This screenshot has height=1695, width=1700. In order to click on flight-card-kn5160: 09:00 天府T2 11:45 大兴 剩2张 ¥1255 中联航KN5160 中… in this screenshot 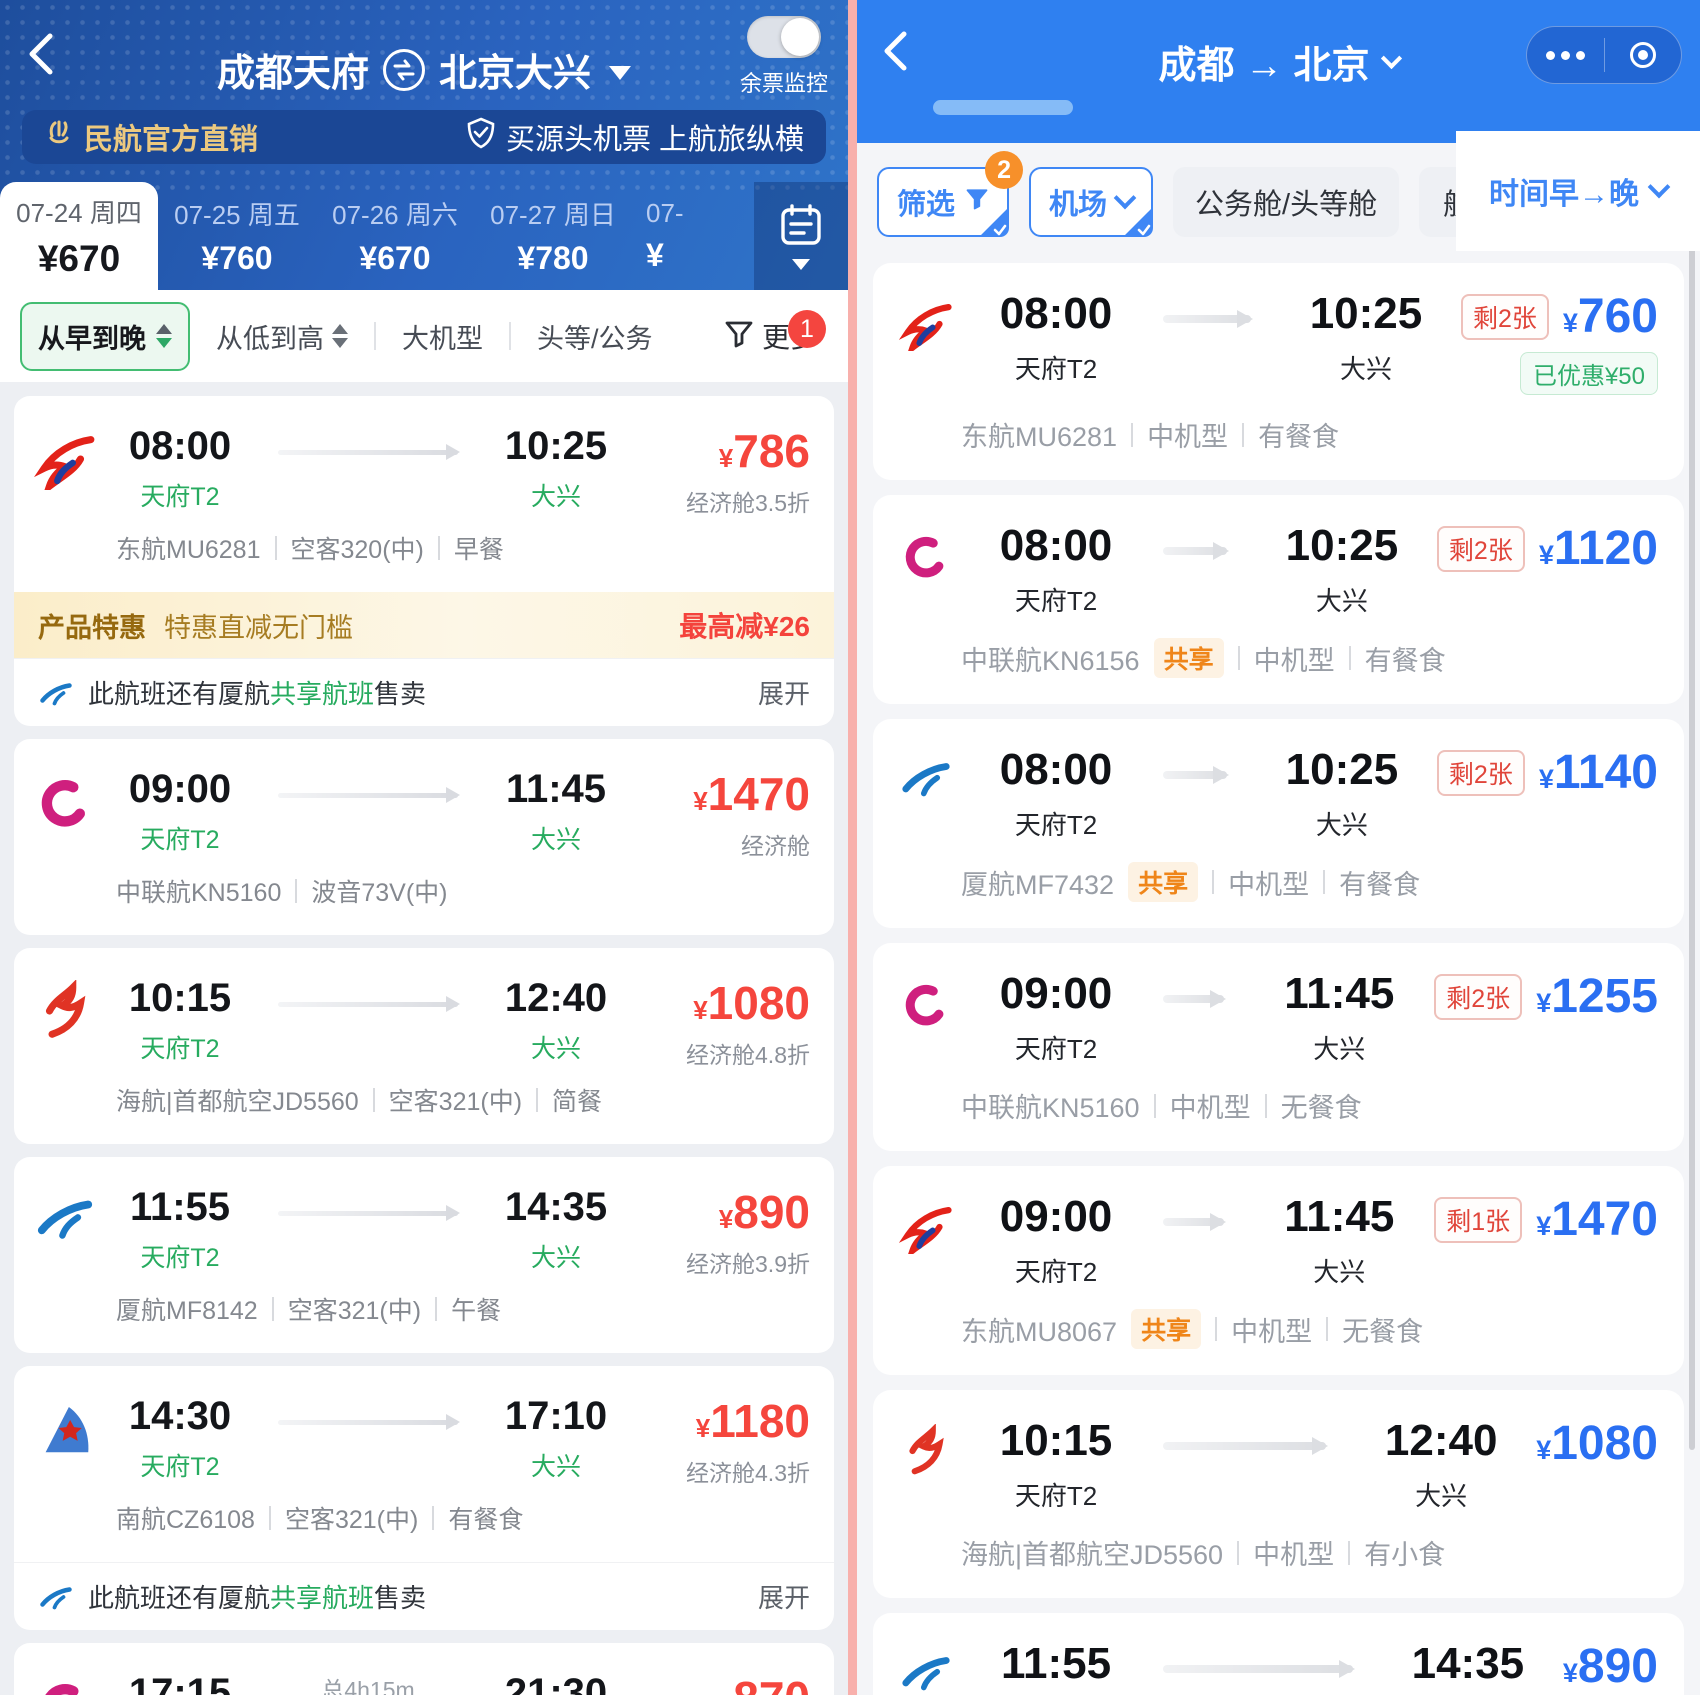, I will do `click(1278, 1047)`.